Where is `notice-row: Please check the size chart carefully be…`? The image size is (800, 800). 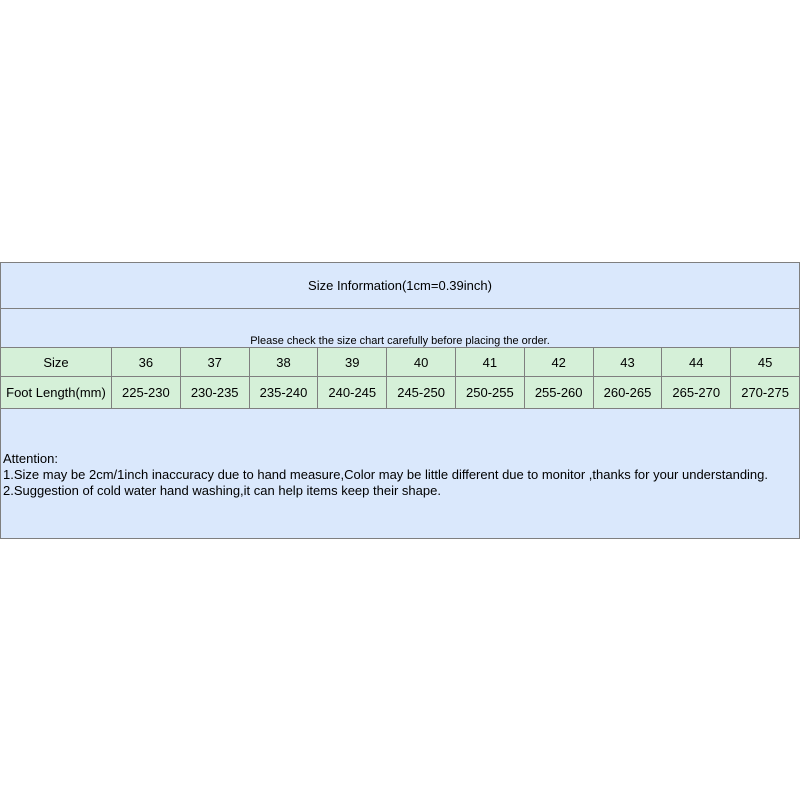 notice-row: Please check the size chart carefully be… is located at coordinates (400, 328).